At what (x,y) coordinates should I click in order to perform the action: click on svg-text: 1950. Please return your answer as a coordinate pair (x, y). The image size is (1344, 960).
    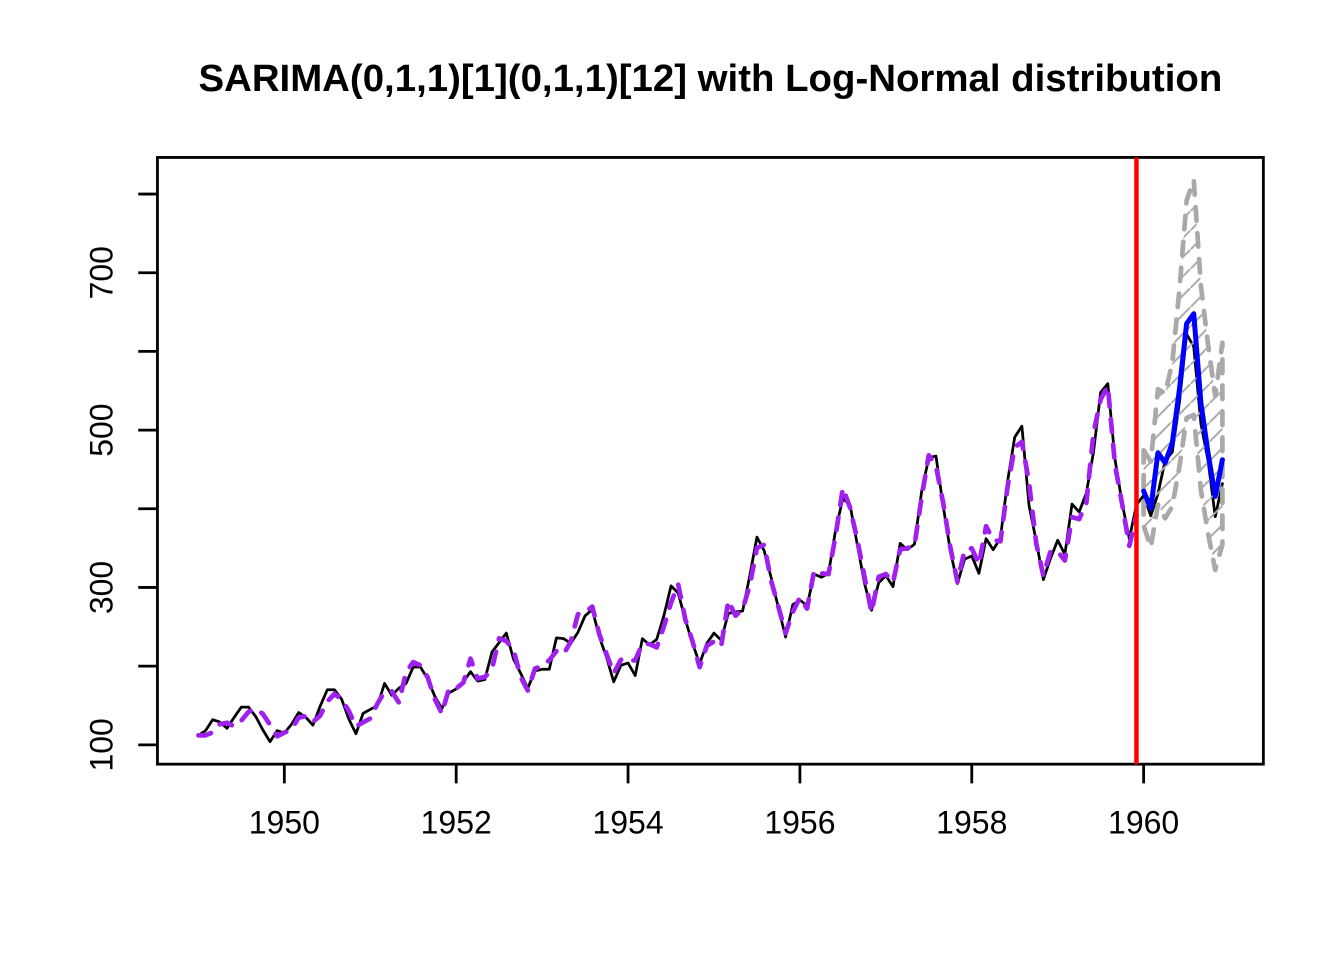
    Looking at the image, I should click on (284, 823).